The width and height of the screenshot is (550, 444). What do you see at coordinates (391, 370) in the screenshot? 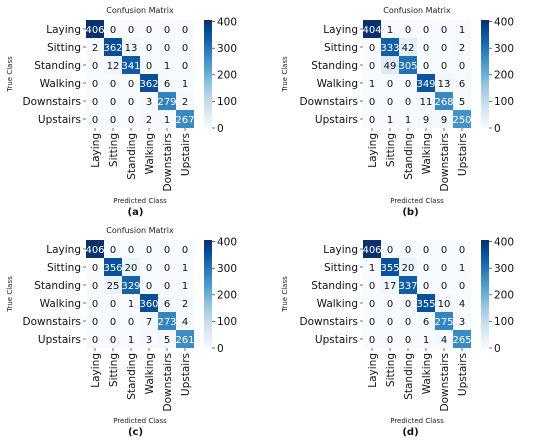
I see `x-tick-label: Sitting` at bounding box center [391, 370].